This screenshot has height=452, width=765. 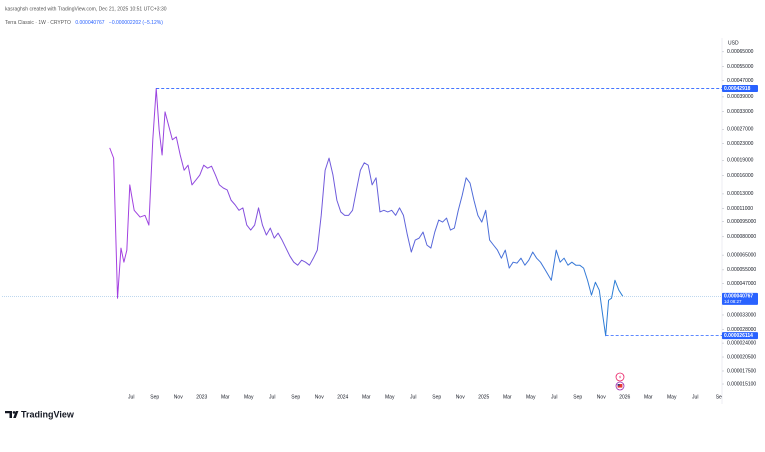 What do you see at coordinates (740, 176) in the screenshot?
I see `y-tick-label: 0.00016000` at bounding box center [740, 176].